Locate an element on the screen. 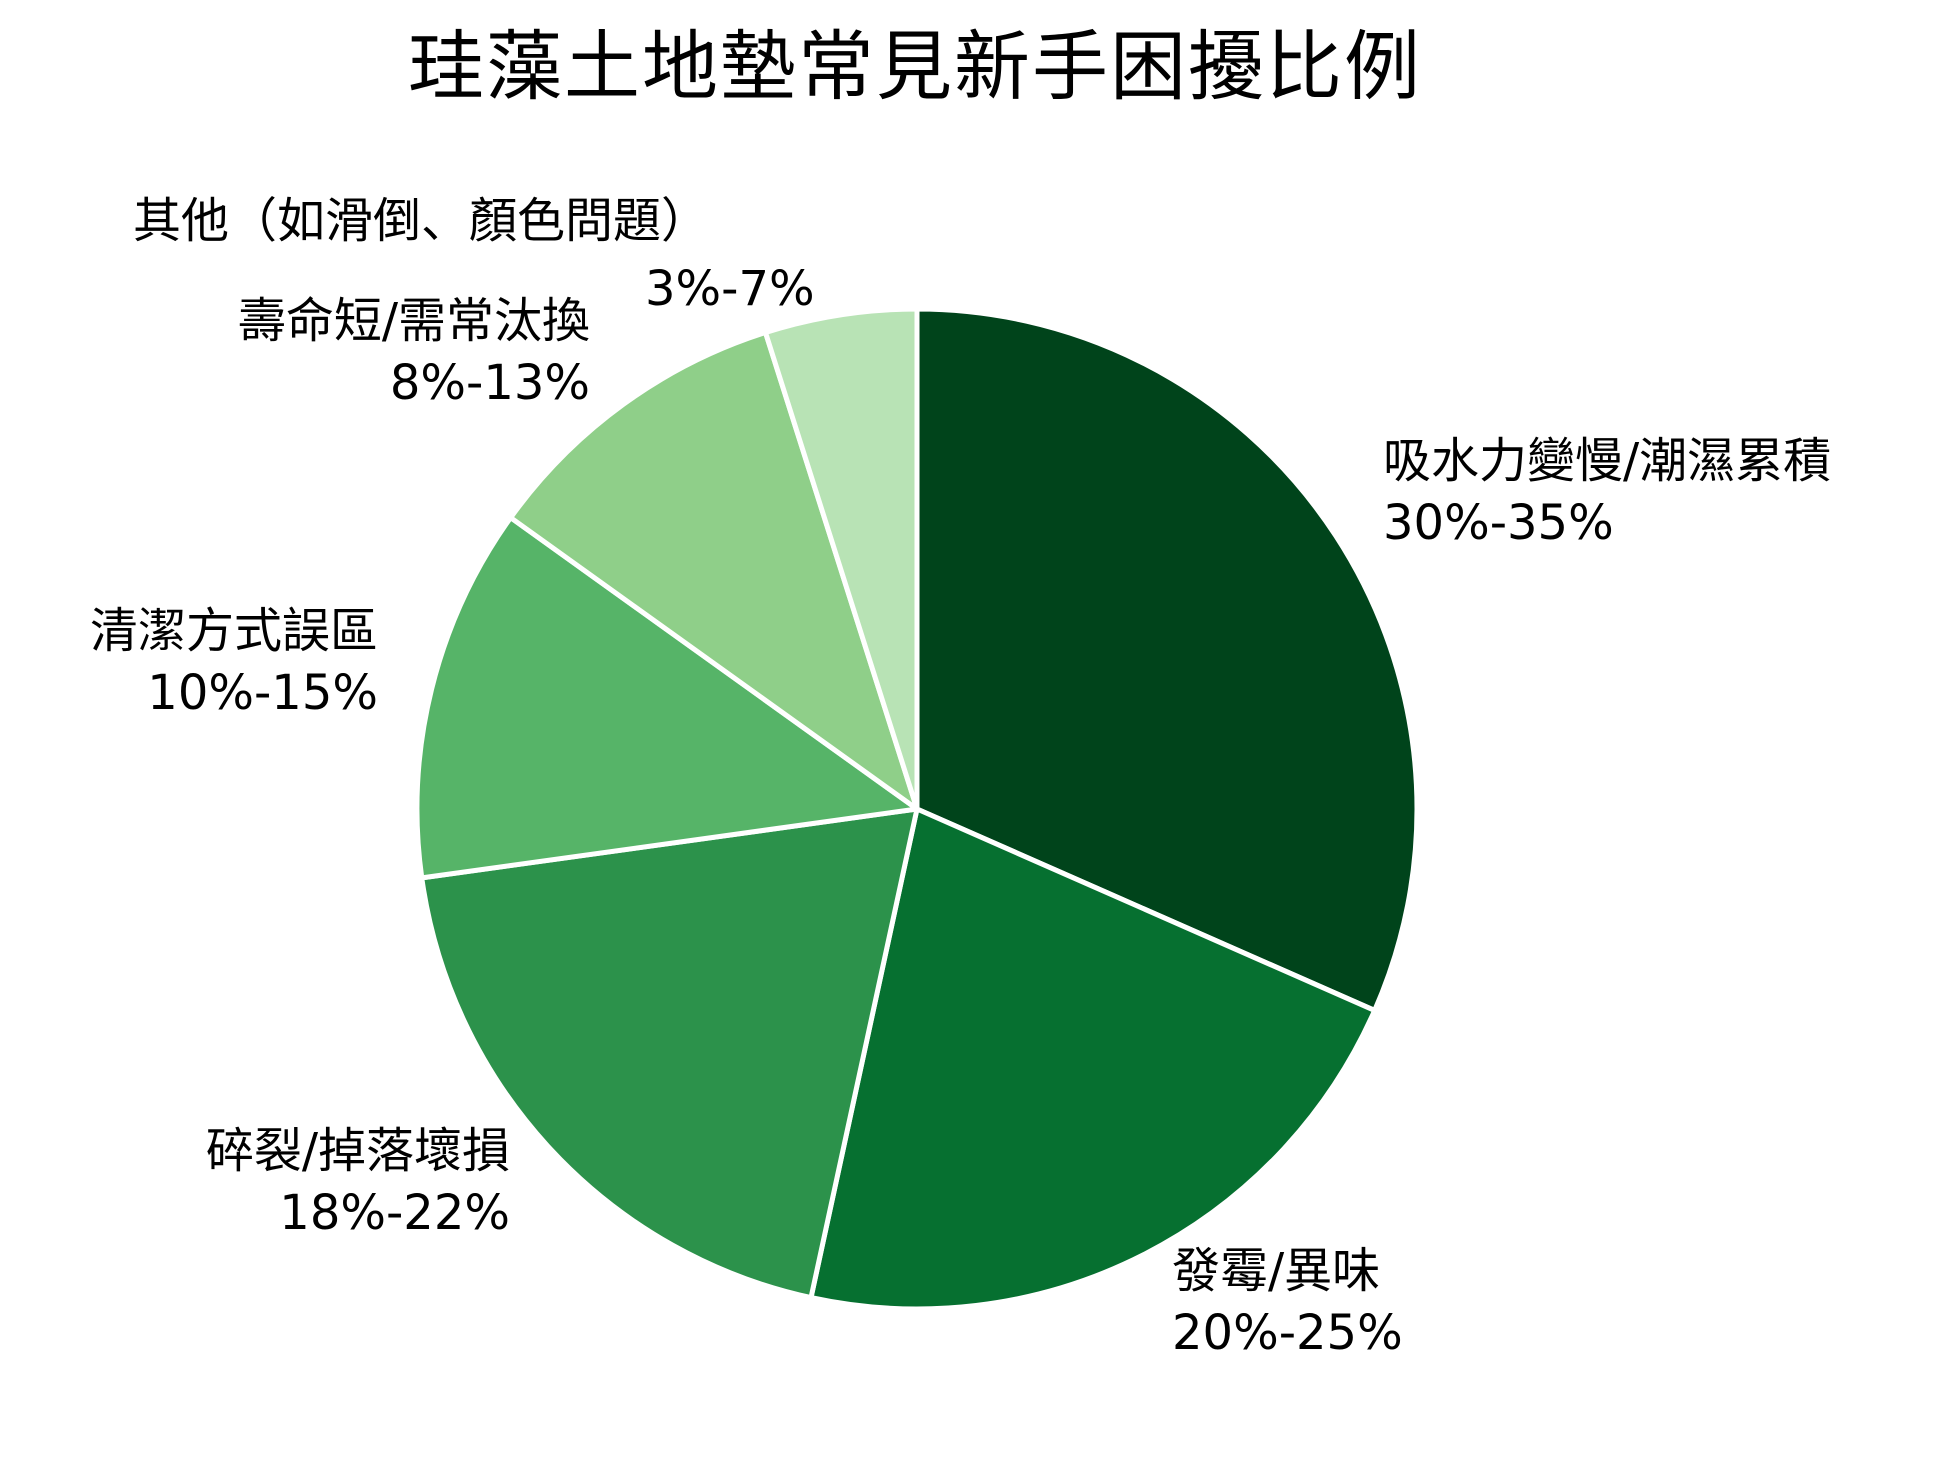 Image resolution: width=1958 pixels, height=1468 pixels. label-percent: 30%-35% is located at coordinates (1498, 523).